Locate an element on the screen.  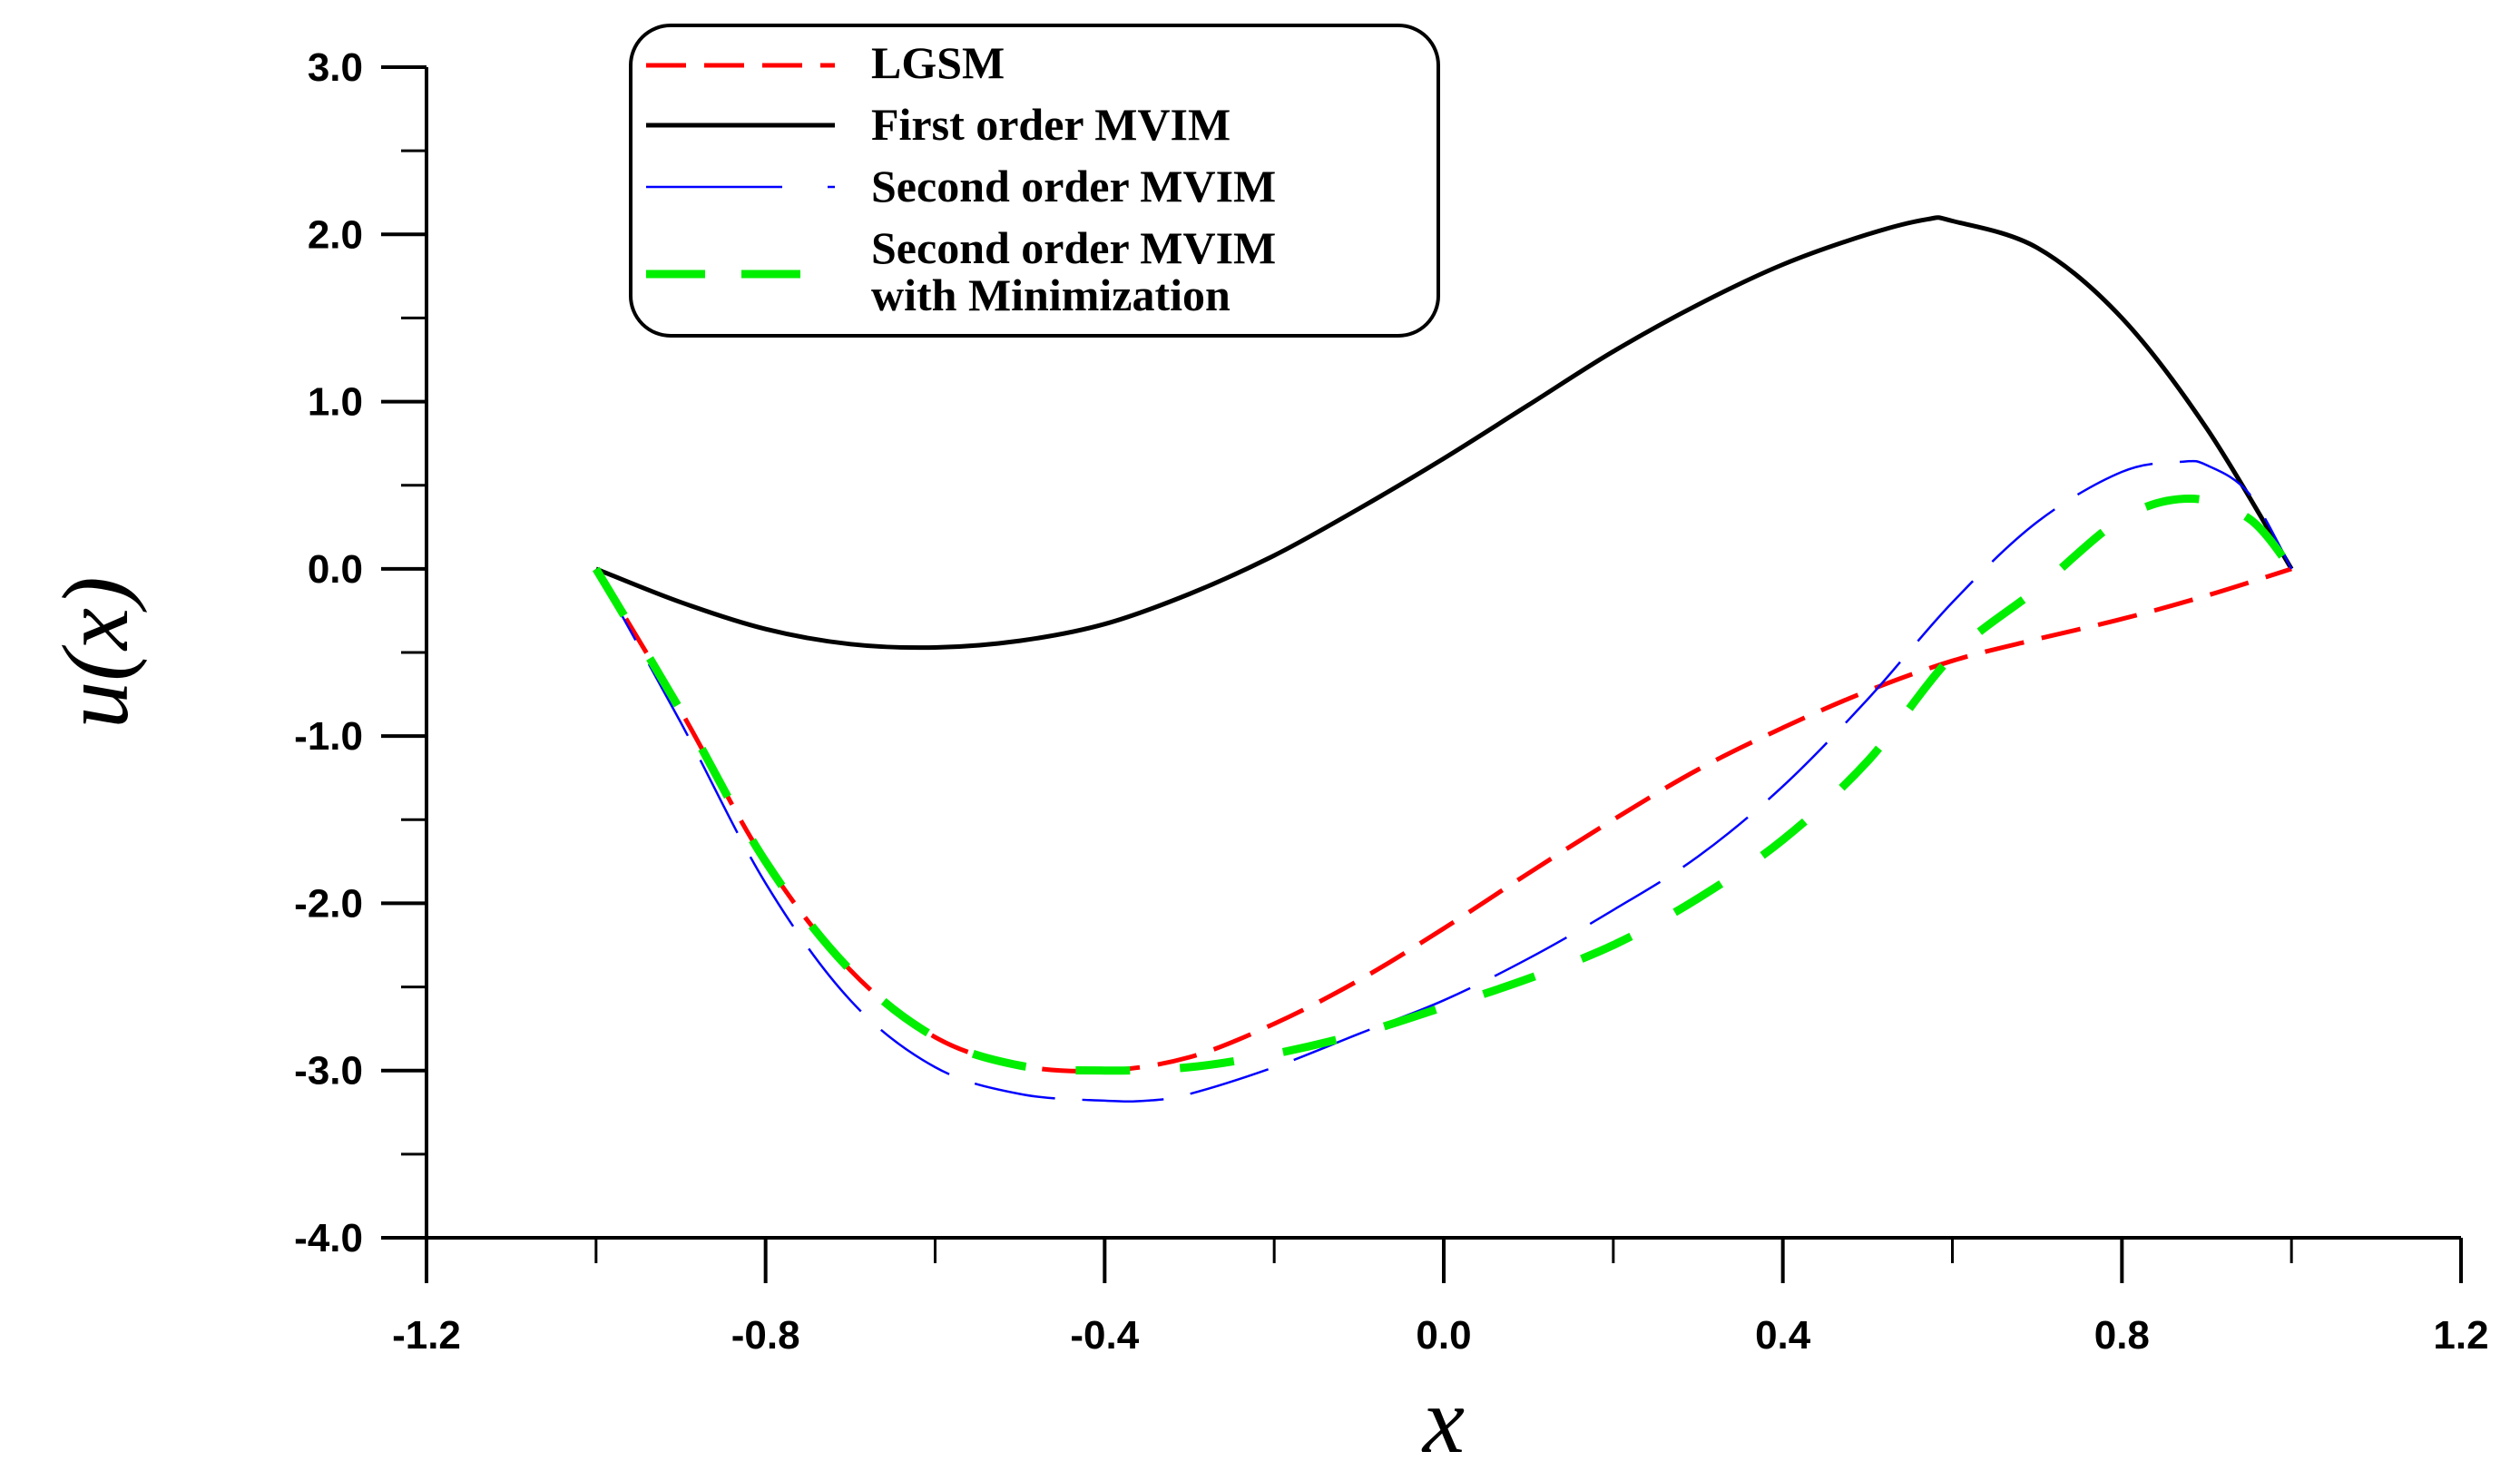
legend-box is located at coordinates (1035, 181).